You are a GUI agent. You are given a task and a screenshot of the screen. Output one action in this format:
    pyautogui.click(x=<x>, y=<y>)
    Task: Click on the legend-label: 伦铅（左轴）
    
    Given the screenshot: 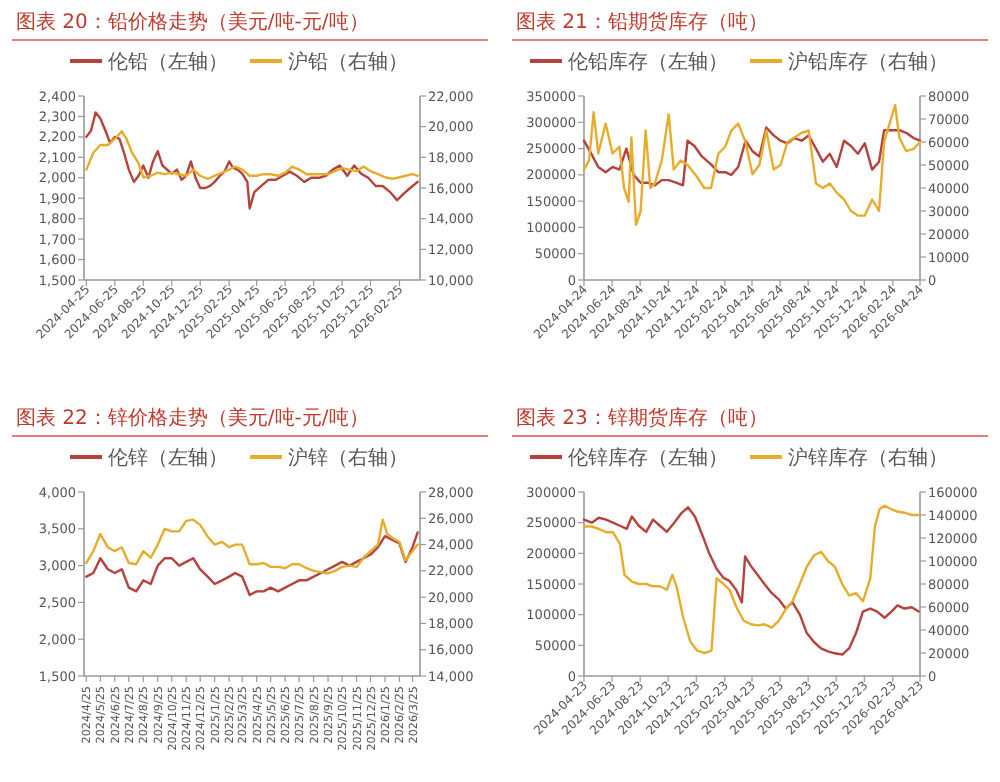 What is the action you would take?
    pyautogui.click(x=168, y=62)
    